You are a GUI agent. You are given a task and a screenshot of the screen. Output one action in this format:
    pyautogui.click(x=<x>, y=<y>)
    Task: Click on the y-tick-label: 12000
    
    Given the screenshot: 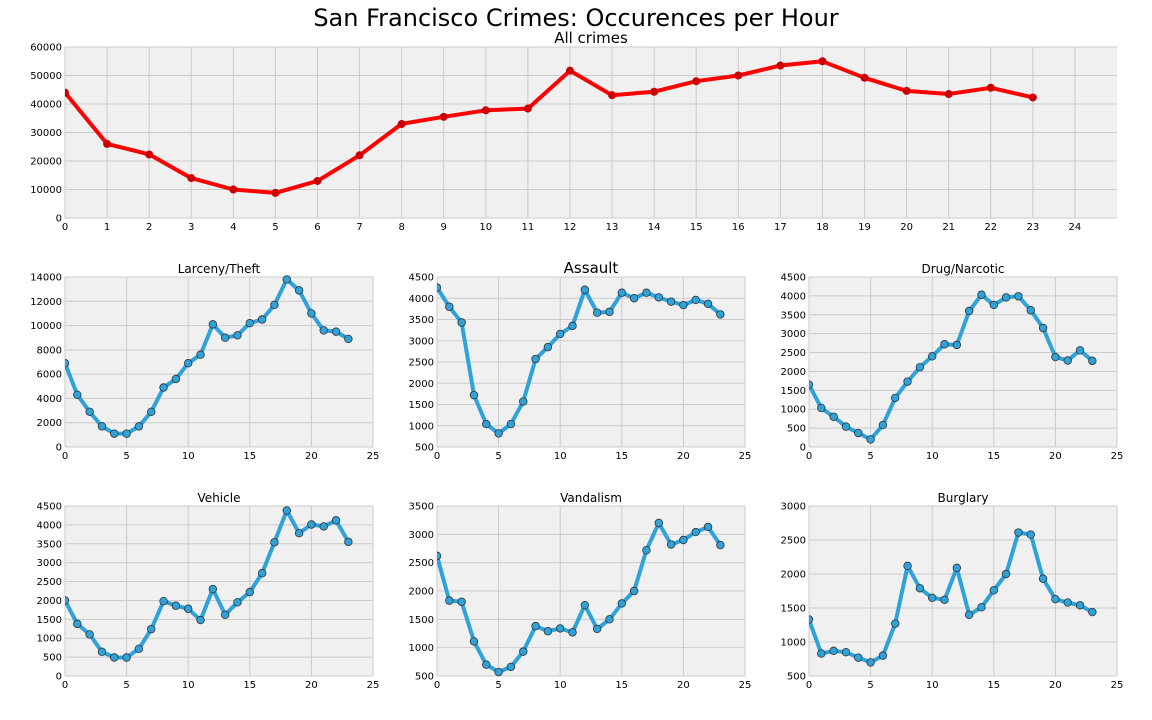 What is the action you would take?
    pyautogui.click(x=46, y=302)
    